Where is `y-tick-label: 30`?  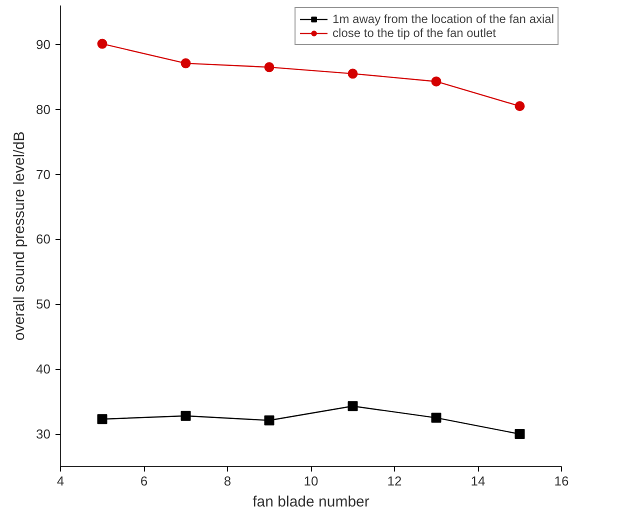
y-tick-label: 30 is located at coordinates (43, 434).